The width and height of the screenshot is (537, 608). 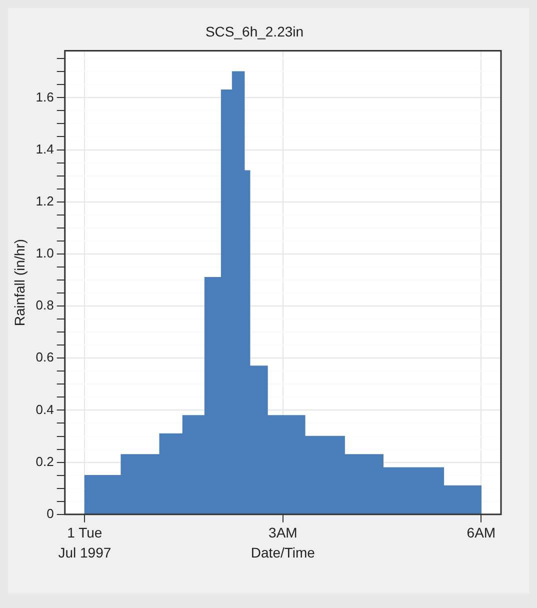 What do you see at coordinates (45, 200) in the screenshot?
I see `y-tick-label: 1.2` at bounding box center [45, 200].